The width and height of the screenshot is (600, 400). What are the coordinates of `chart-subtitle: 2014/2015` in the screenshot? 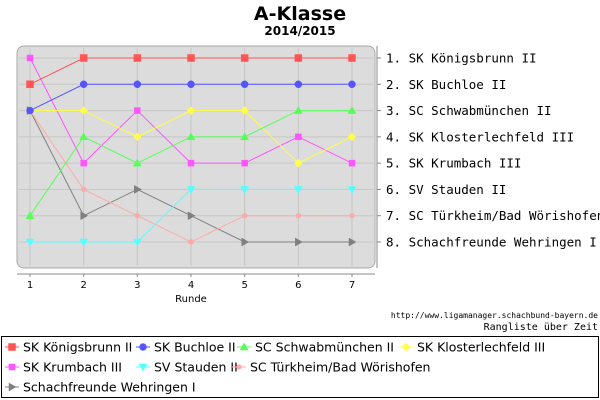 It's located at (299, 31).